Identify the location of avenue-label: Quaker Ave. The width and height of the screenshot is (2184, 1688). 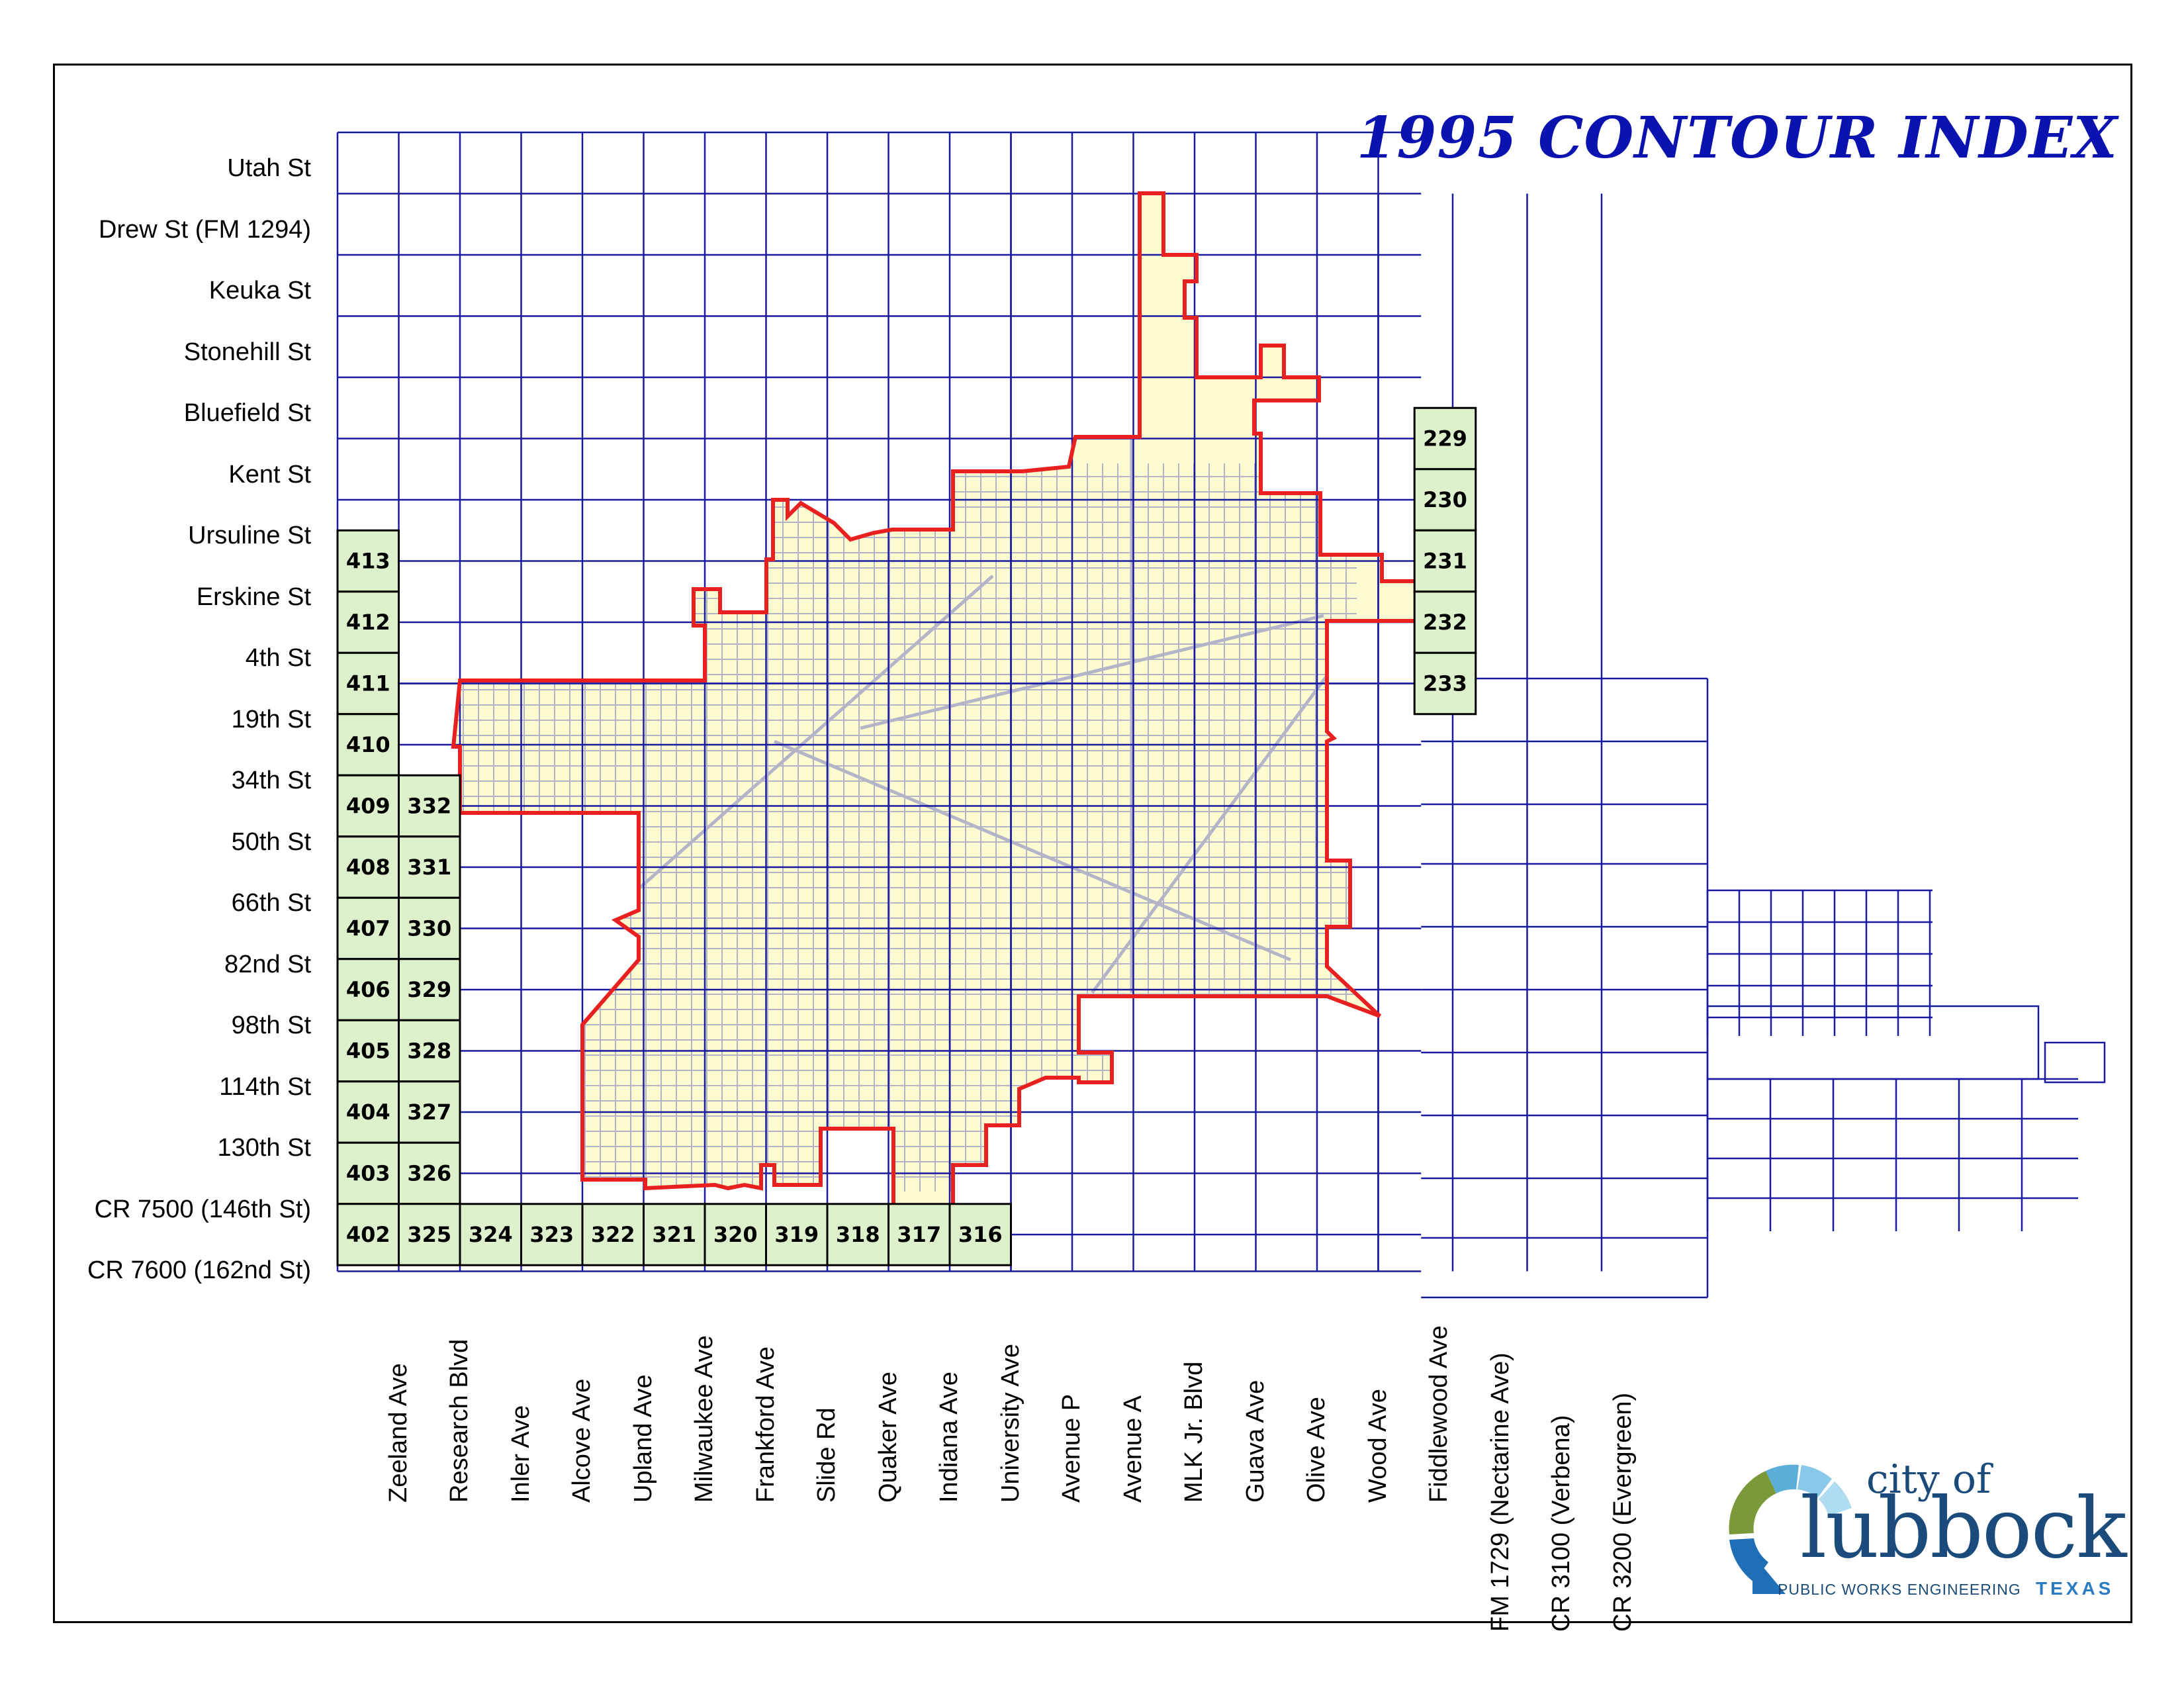
(888, 1437).